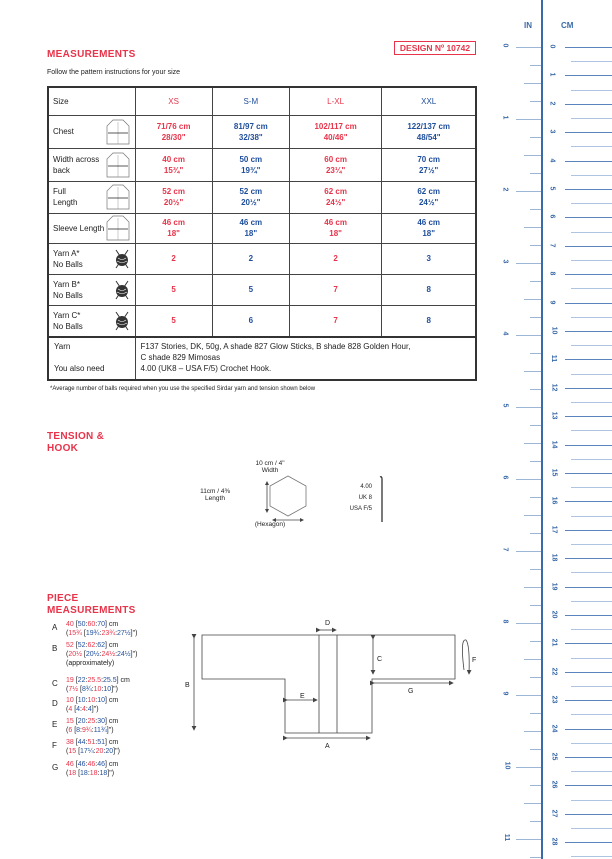 The height and width of the screenshot is (859, 612). What do you see at coordinates (429, 258) in the screenshot?
I see `value-cell: 3` at bounding box center [429, 258].